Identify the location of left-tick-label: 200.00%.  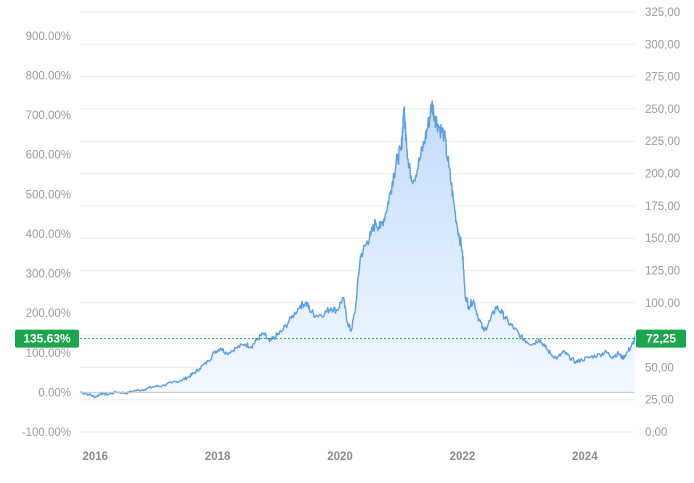
(48, 314).